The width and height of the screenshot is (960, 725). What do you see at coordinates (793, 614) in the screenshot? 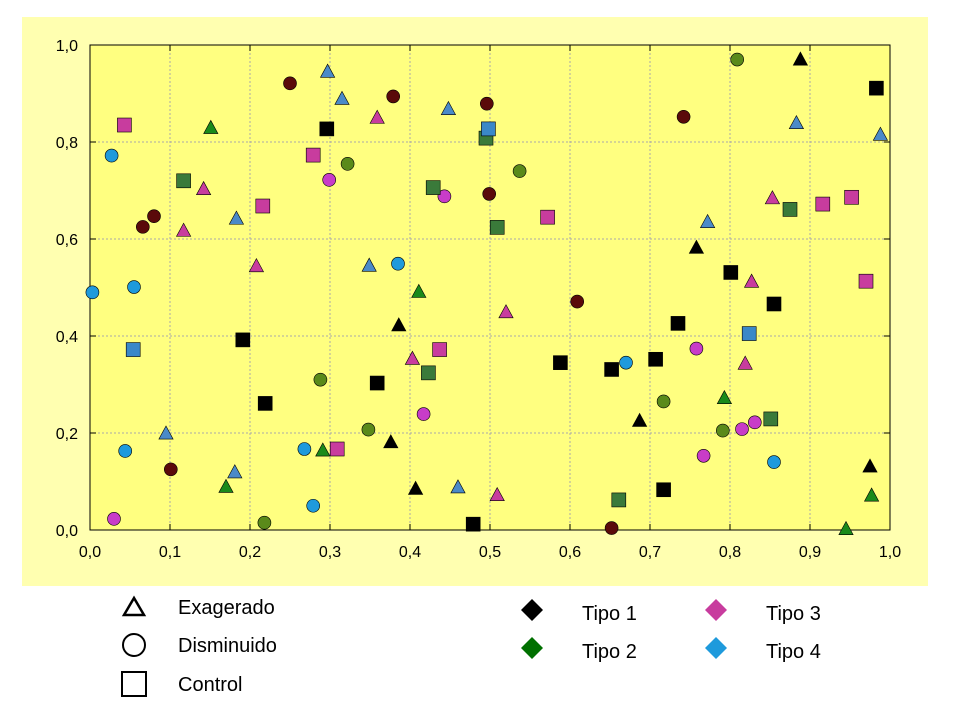
I see `legend-label: Tipo 3` at bounding box center [793, 614].